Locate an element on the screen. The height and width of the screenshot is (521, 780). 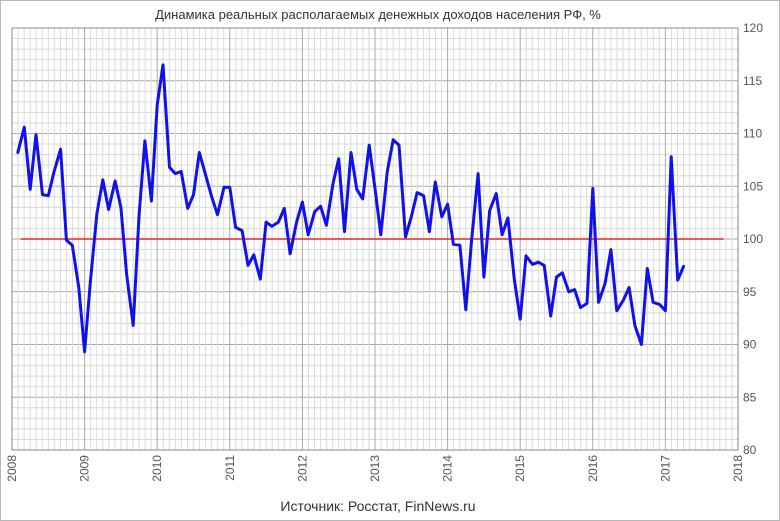
y-tick-label: 90 is located at coordinates (750, 345).